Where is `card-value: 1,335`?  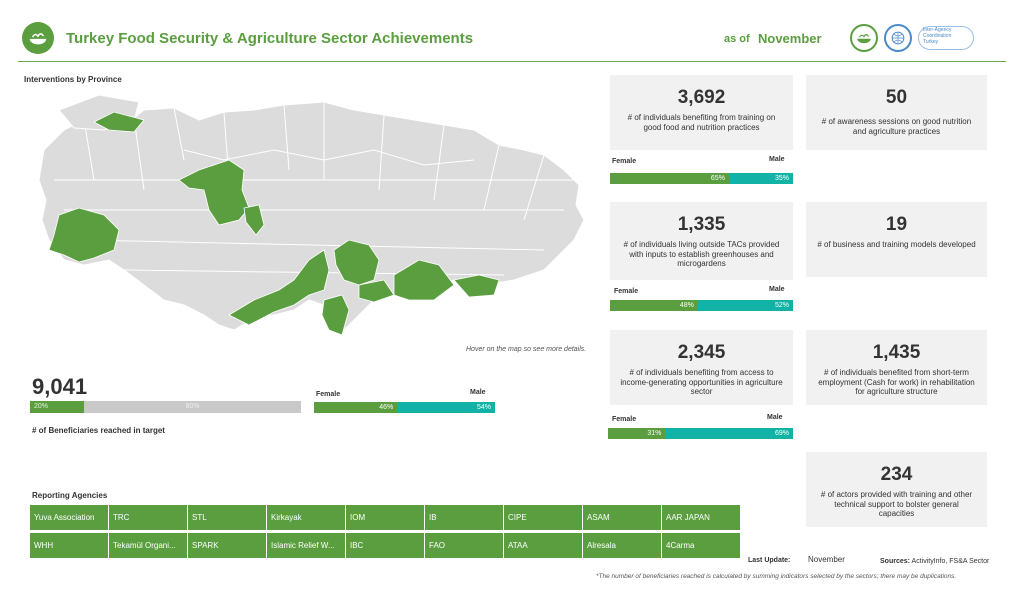 card-value: 1,335 is located at coordinates (701, 224).